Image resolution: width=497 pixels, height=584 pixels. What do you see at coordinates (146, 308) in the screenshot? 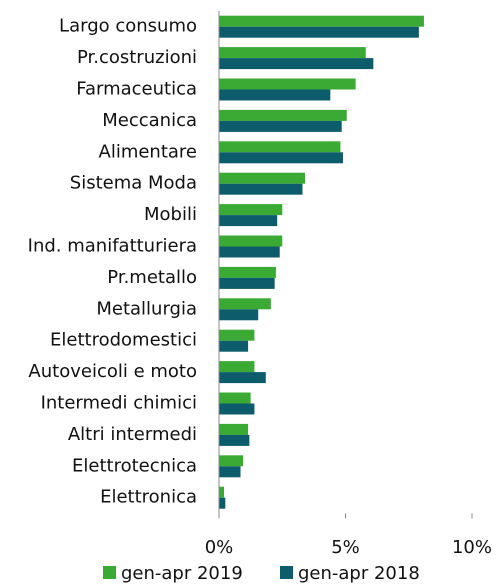
I see `category-label: Metallurgia` at bounding box center [146, 308].